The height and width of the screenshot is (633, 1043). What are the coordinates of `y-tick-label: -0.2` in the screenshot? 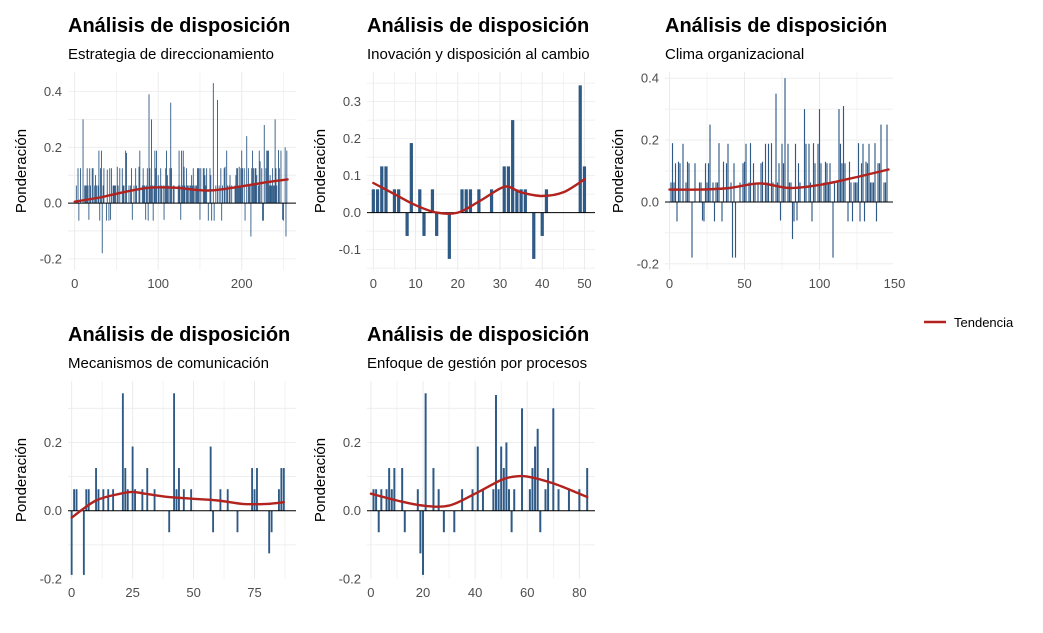 It's located at (51, 579).